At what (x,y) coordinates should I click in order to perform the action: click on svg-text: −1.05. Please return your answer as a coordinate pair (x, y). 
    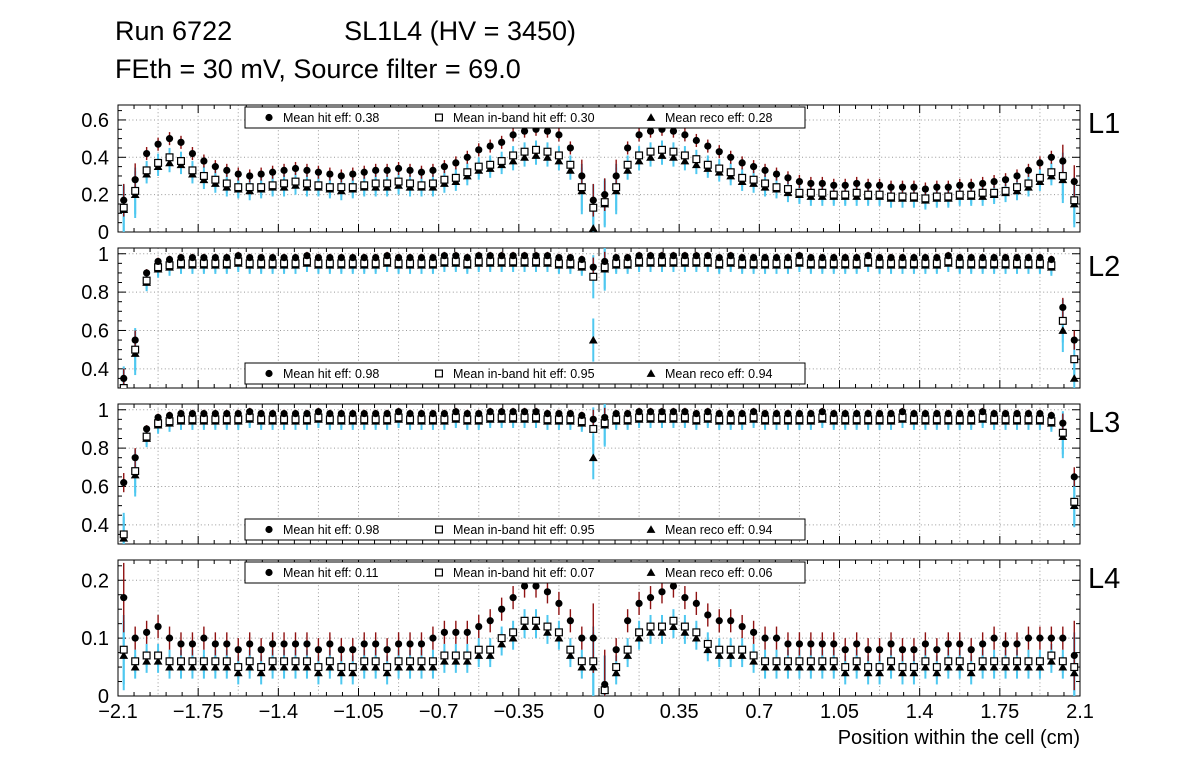
    Looking at the image, I should click on (358, 712).